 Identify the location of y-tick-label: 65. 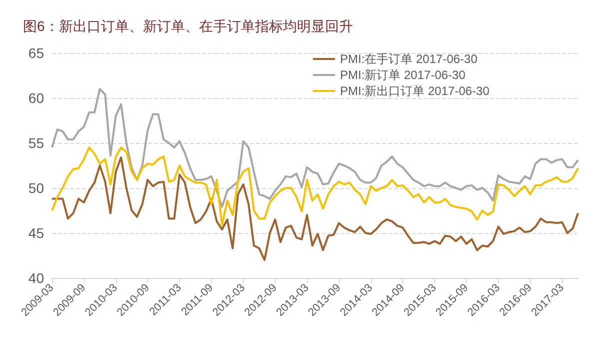
(36, 53).